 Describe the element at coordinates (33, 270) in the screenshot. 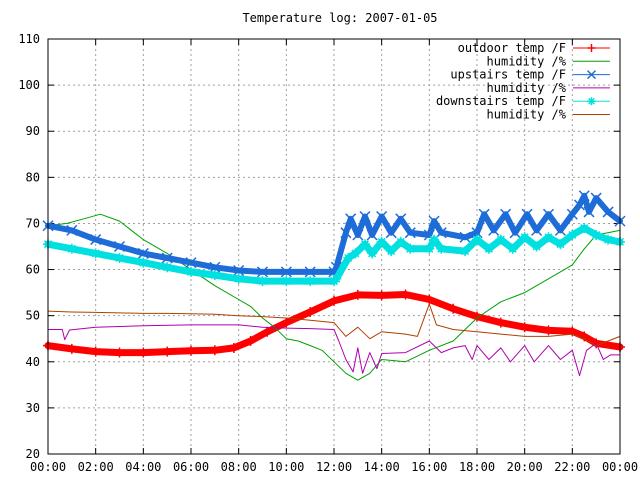

I see `y-tick-label: 60` at that location.